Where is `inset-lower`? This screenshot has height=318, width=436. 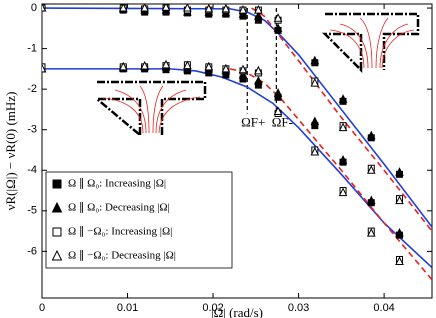
inset-lower is located at coordinates (150, 109).